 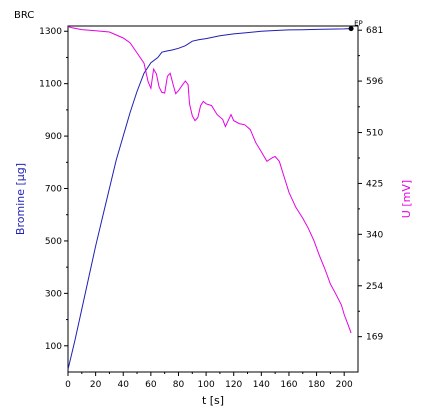 I want to click on endpoint-marker, so click(x=351, y=29).